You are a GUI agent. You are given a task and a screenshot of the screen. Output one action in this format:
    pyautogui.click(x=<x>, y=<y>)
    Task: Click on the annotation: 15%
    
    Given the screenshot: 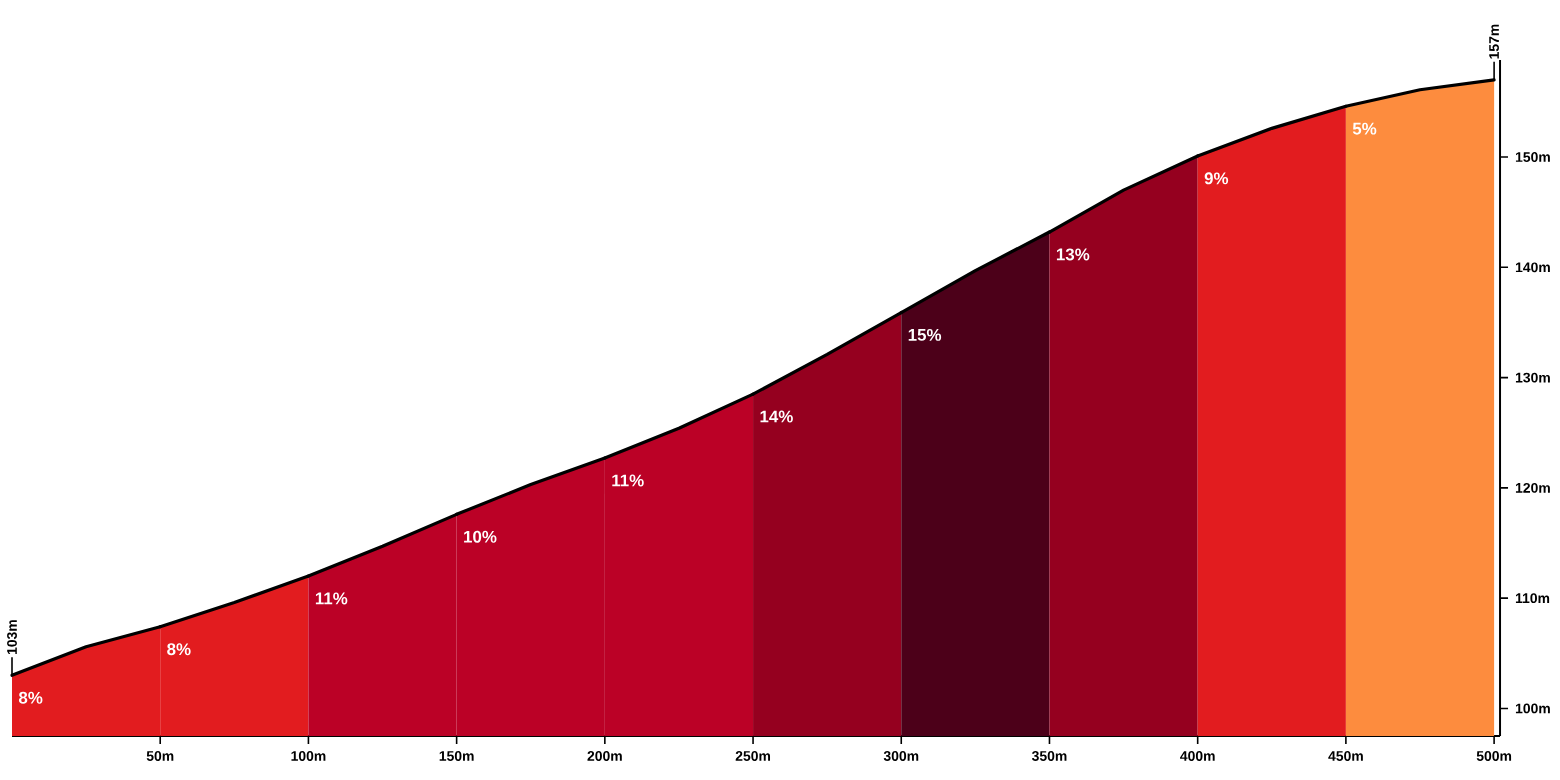 What is the action you would take?
    pyautogui.click(x=925, y=334)
    